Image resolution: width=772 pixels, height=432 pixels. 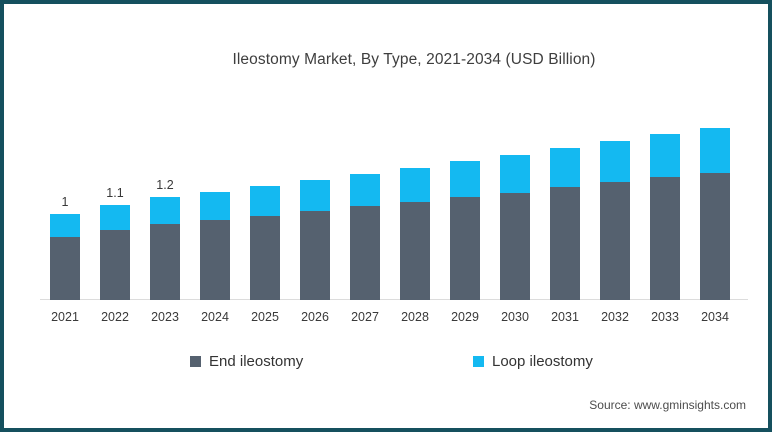 I want to click on bar-2026, so click(x=315, y=239).